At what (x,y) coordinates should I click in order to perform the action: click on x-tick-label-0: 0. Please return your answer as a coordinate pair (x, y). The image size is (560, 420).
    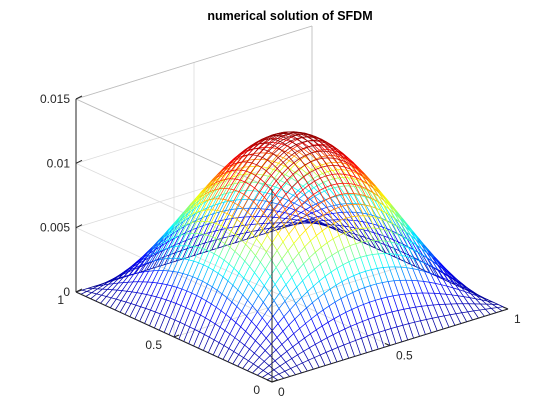
    Looking at the image, I should click on (281, 392).